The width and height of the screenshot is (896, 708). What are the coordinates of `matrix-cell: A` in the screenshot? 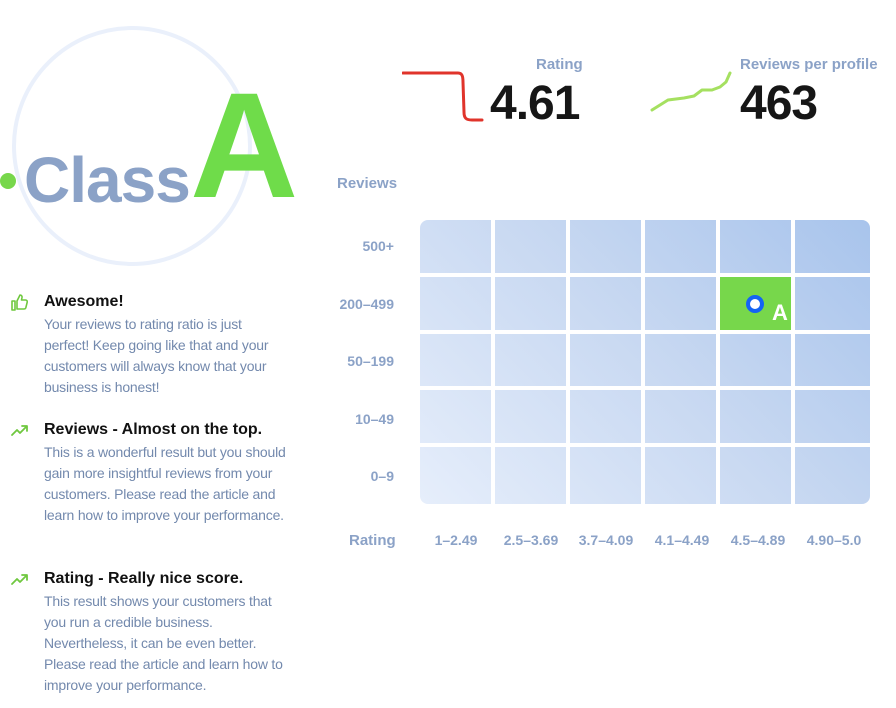 It's located at (757, 305).